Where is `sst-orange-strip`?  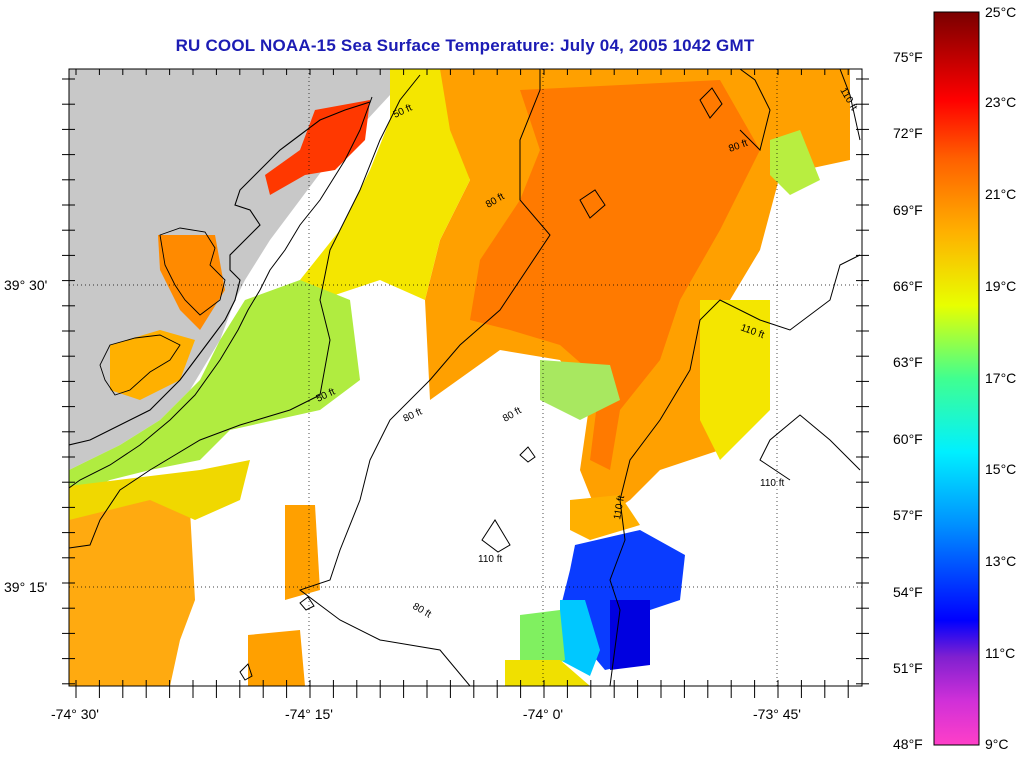 sst-orange-strip is located at coordinates (302, 552).